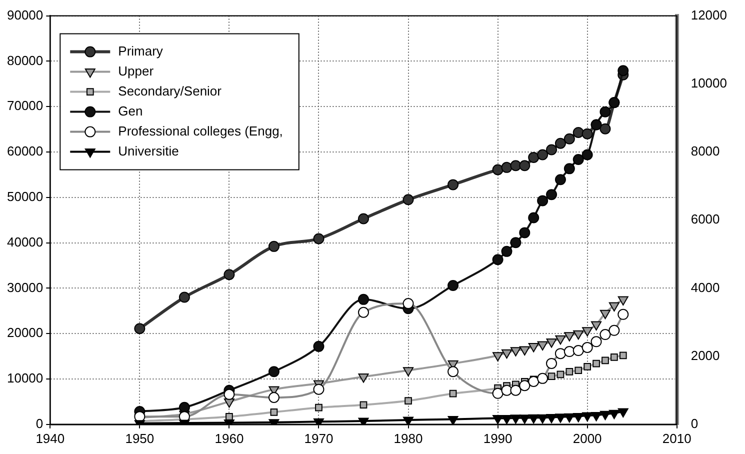  I want to click on y2-tick-label: 4000, so click(705, 287).